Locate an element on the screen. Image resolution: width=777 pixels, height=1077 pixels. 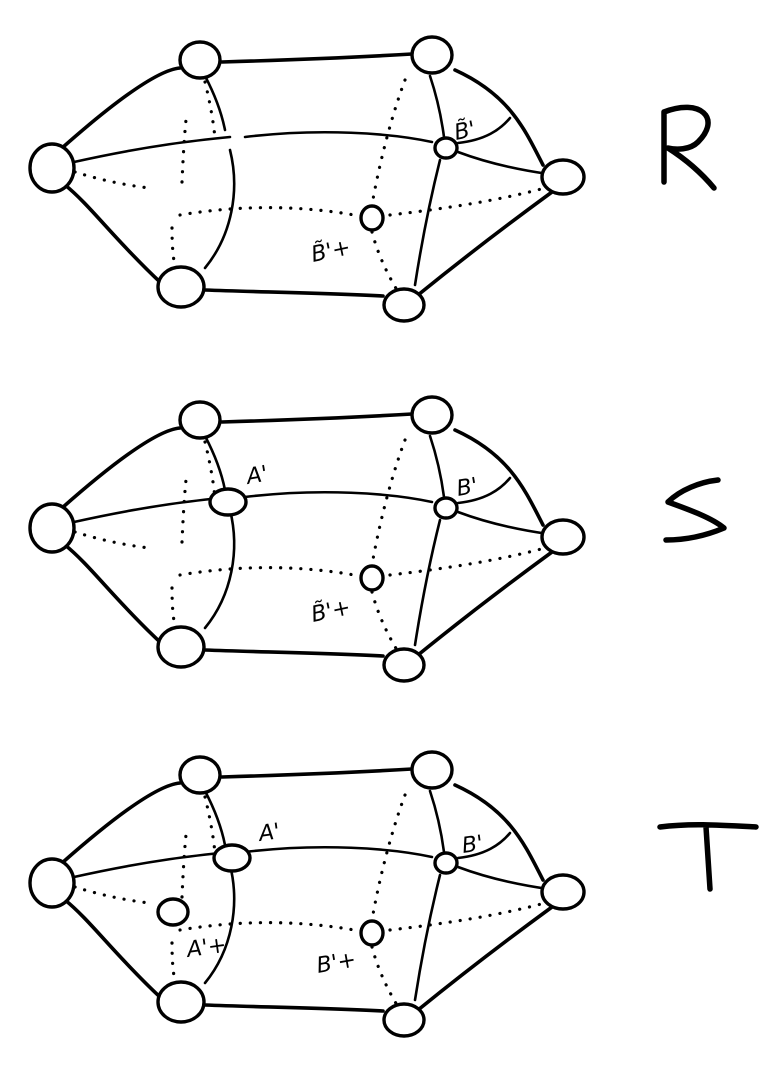
label-c-s: B̃'+ is located at coordinates (331, 611).